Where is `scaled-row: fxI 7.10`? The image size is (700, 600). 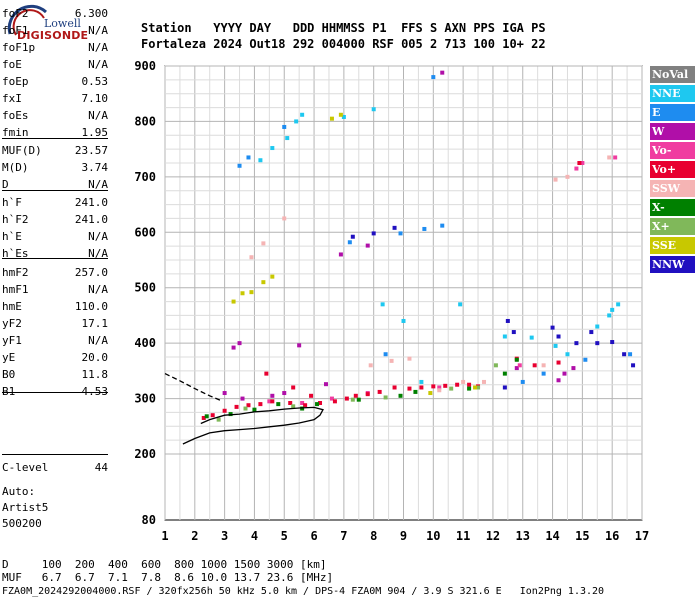 scaled-row: fxI 7.10 is located at coordinates (55, 99).